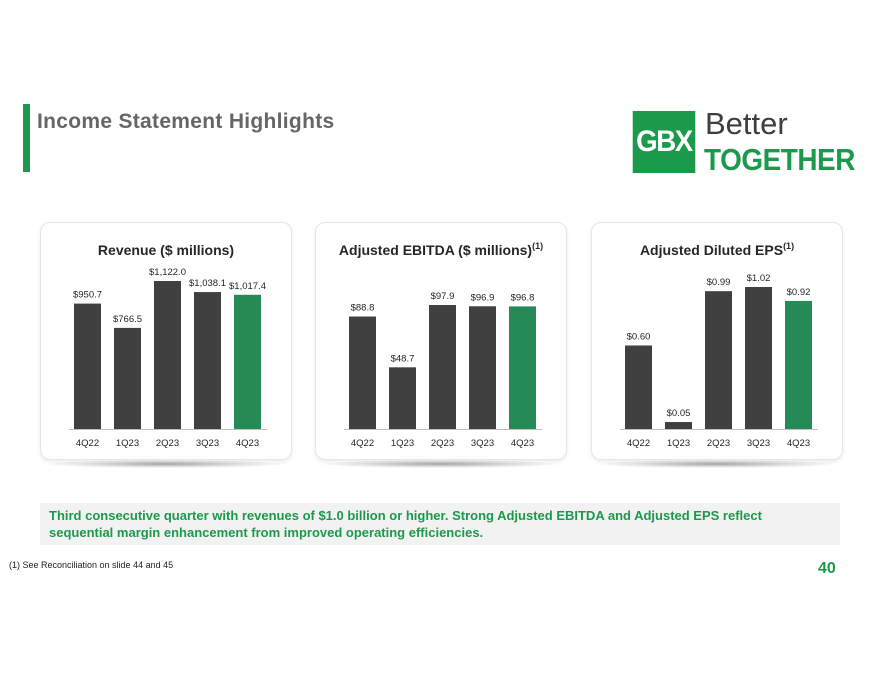 This screenshot has width=880, height=680. Describe the element at coordinates (363, 308) in the screenshot. I see `data-label: $88.8` at that location.